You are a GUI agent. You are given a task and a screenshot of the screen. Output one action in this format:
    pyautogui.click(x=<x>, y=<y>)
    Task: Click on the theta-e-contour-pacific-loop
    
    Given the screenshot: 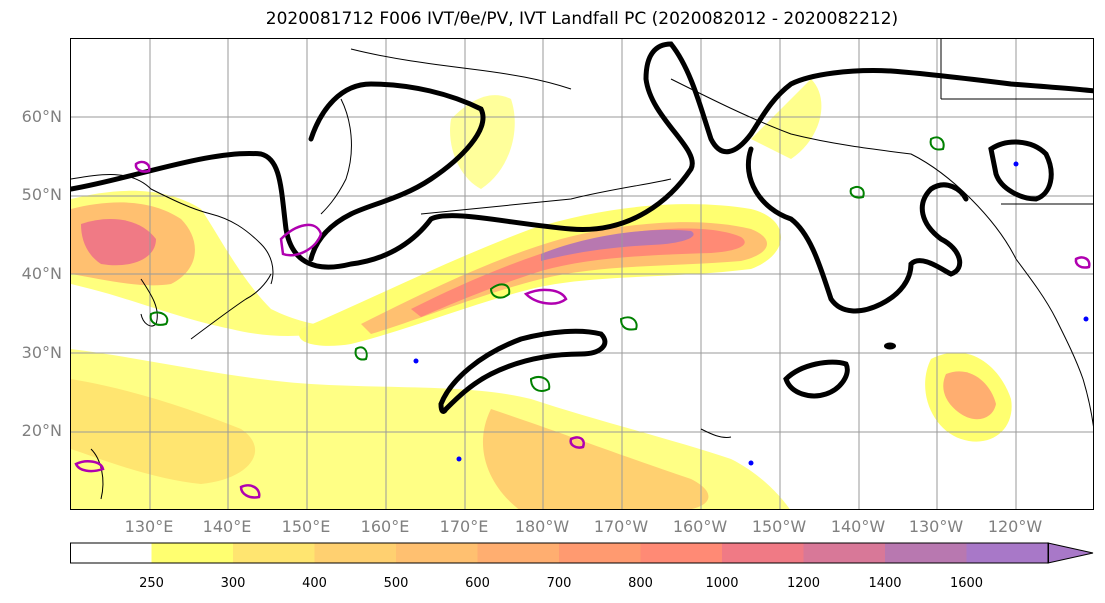 What is the action you would take?
    pyautogui.click(x=397, y=171)
    